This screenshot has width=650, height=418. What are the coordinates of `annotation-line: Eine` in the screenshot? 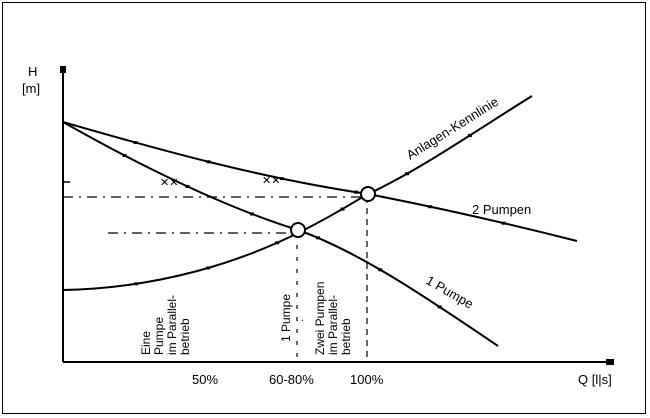 It's located at (146, 343).